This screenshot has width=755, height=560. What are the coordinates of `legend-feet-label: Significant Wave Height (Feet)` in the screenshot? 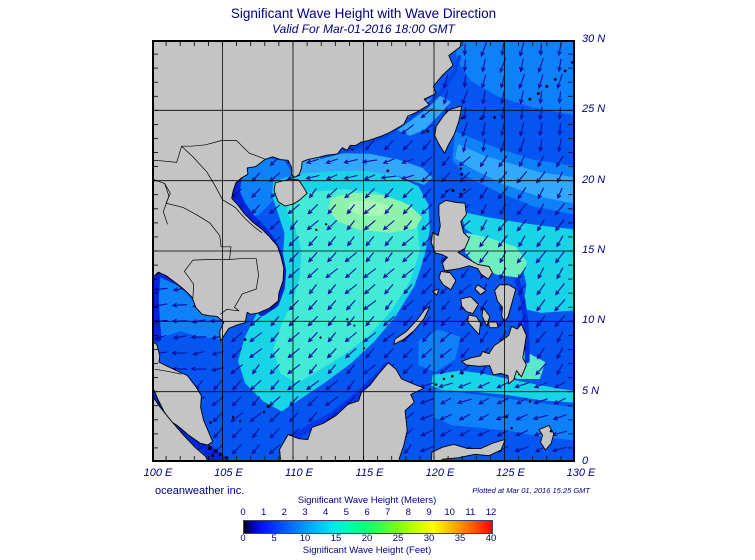 It's located at (367, 550).